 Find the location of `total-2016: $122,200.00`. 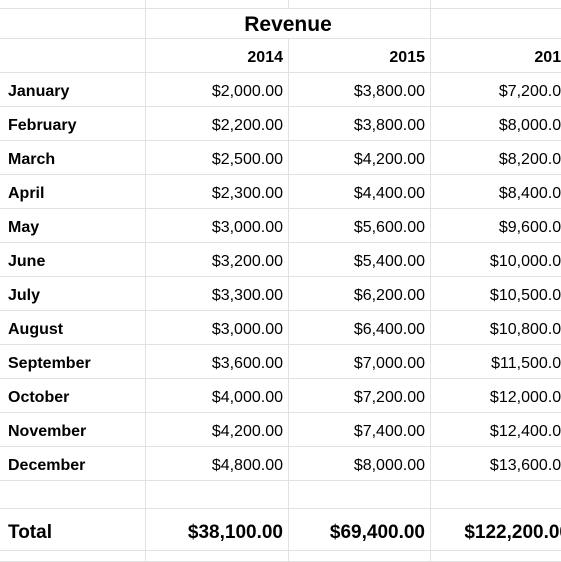

total-2016: $122,200.00 is located at coordinates (496, 530).